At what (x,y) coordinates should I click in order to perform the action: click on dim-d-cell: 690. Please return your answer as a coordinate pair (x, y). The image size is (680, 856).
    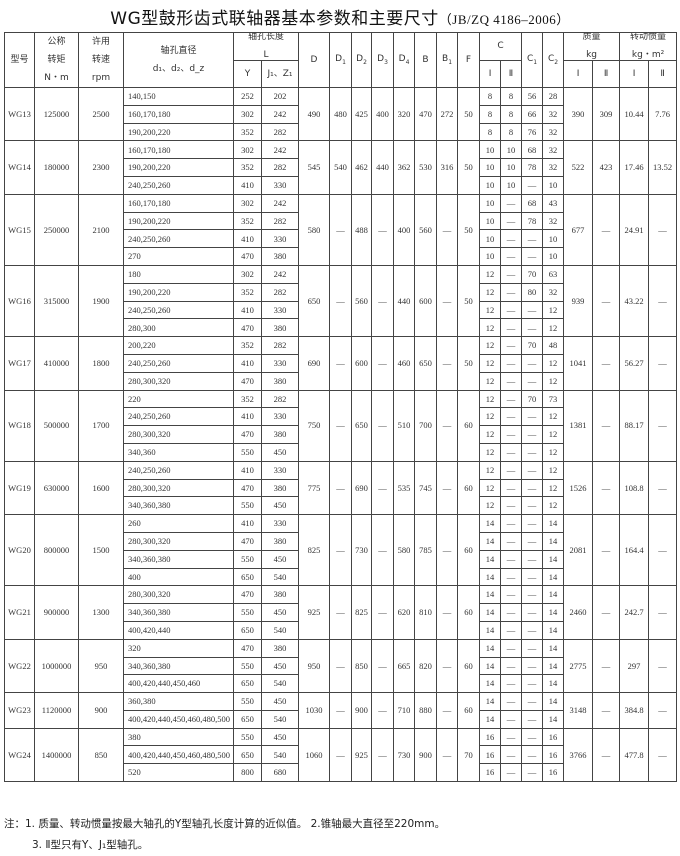
    Looking at the image, I should click on (314, 363).